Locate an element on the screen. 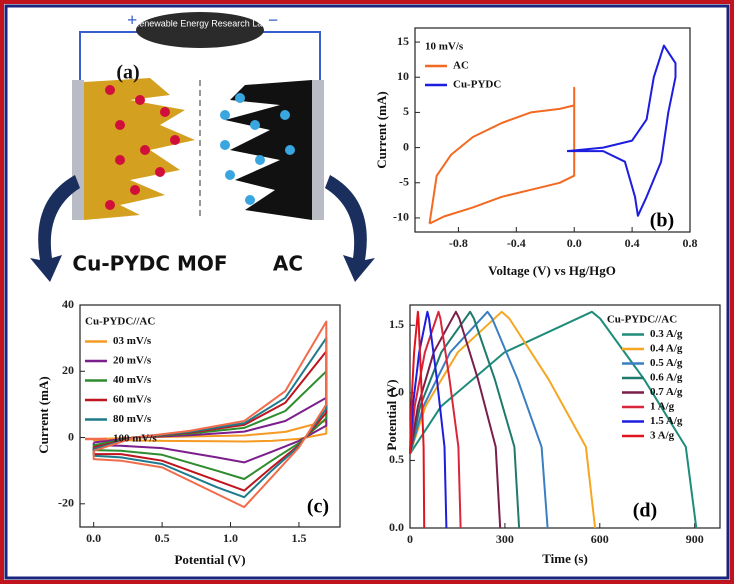  panel-label: (b) is located at coordinates (662, 221).